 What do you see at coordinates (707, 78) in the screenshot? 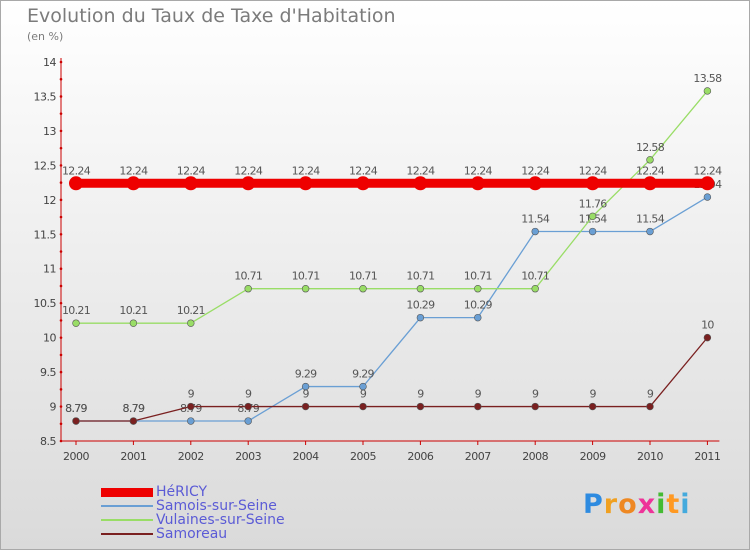
I see `data-label: 13.58` at bounding box center [707, 78].